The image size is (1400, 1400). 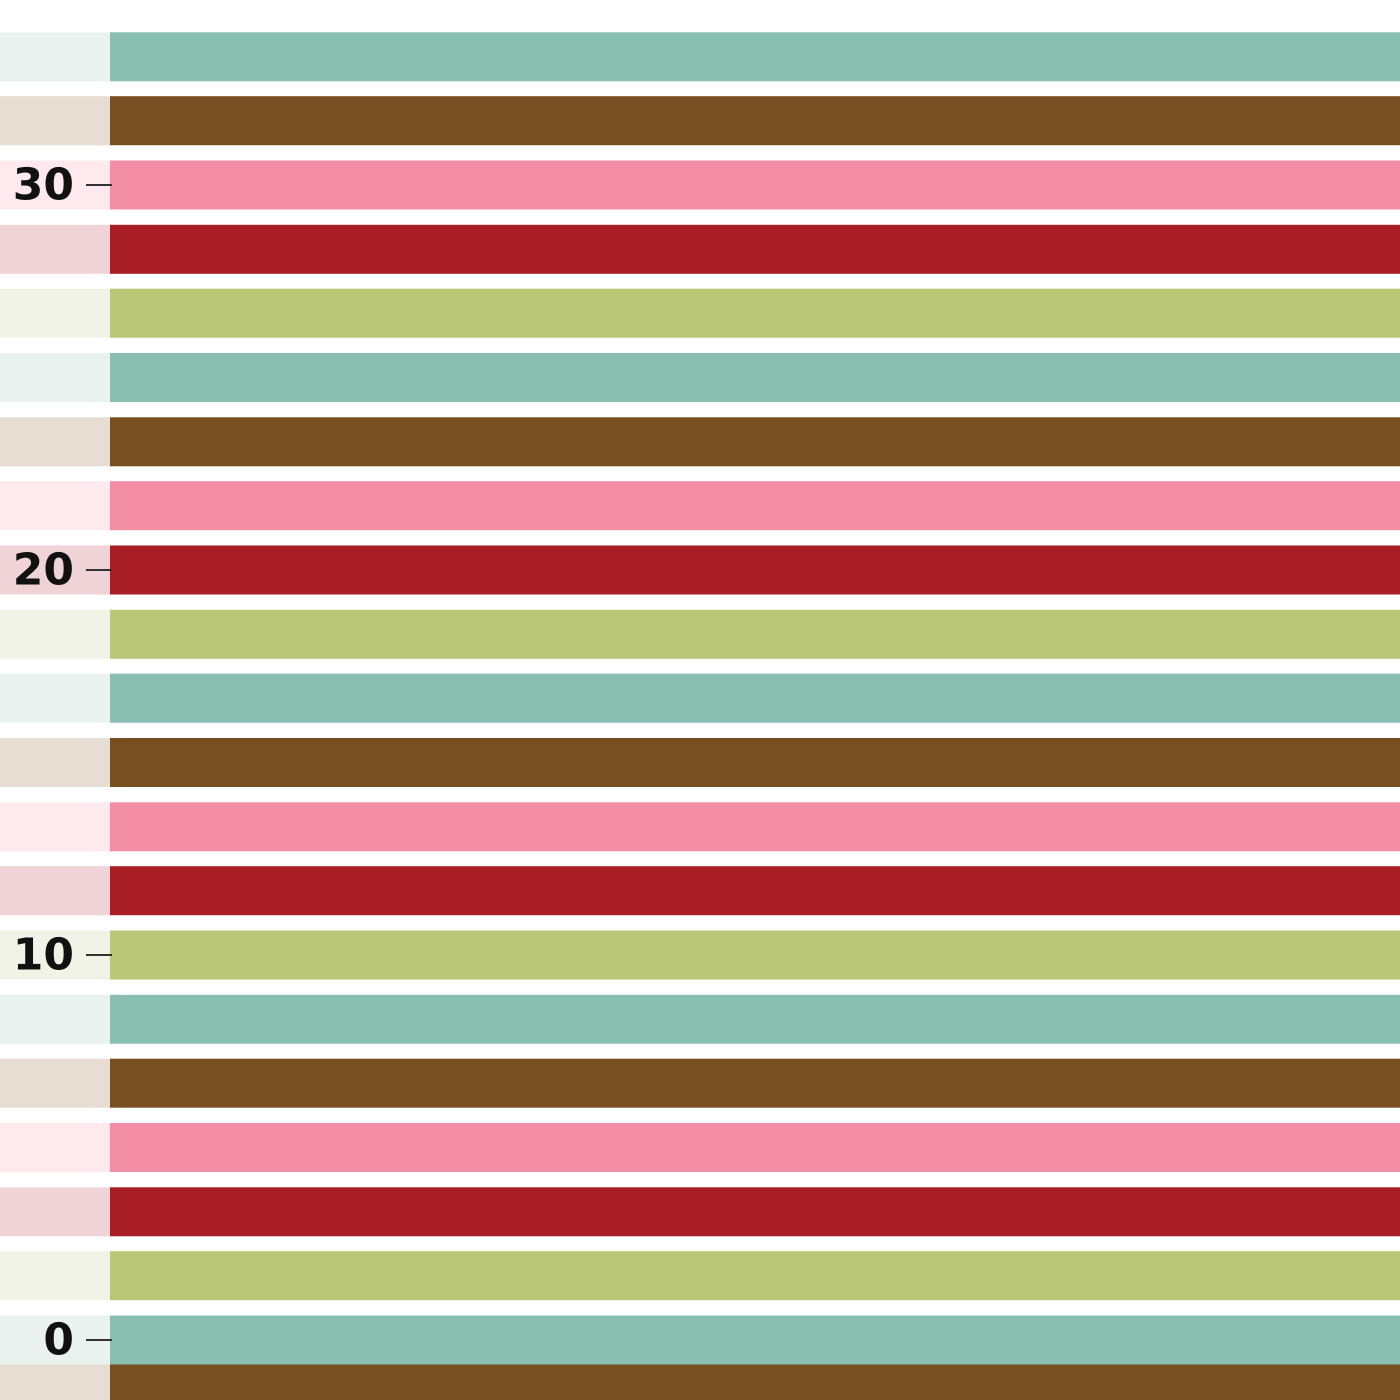 What do you see at coordinates (43, 570) in the screenshot?
I see `y-tick-label-20: 20` at bounding box center [43, 570].